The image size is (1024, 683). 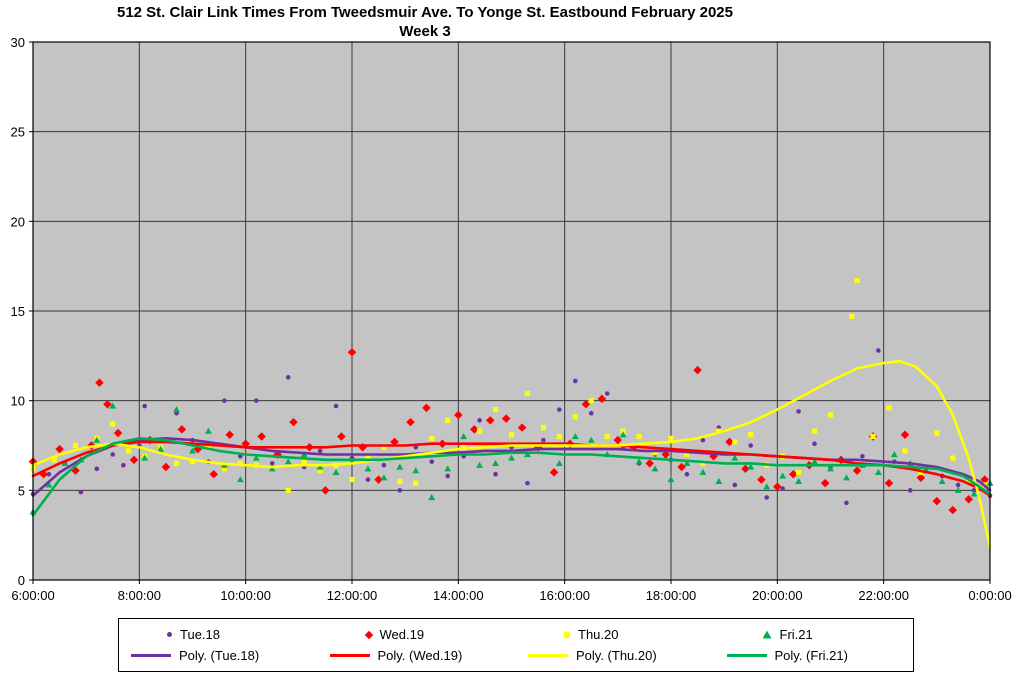 I want to click on legend-item-poly-wed19: Poly. (Wed.19), so click(x=417, y=655).